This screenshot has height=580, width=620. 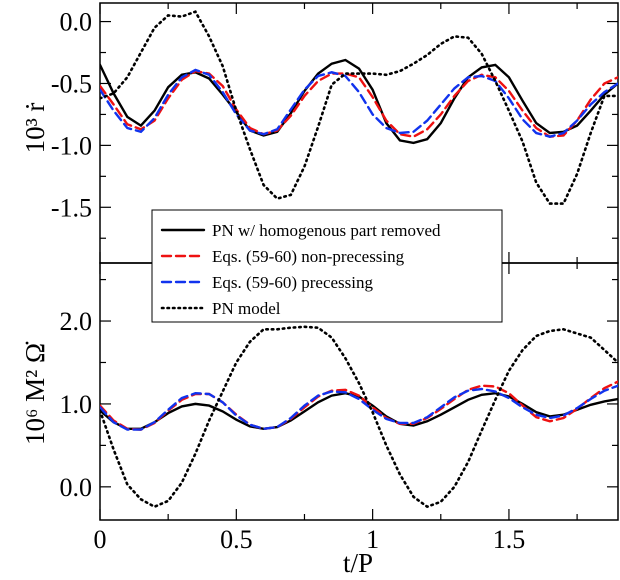 What do you see at coordinates (236, 539) in the screenshot?
I see `x-tick-label: 0.5` at bounding box center [236, 539].